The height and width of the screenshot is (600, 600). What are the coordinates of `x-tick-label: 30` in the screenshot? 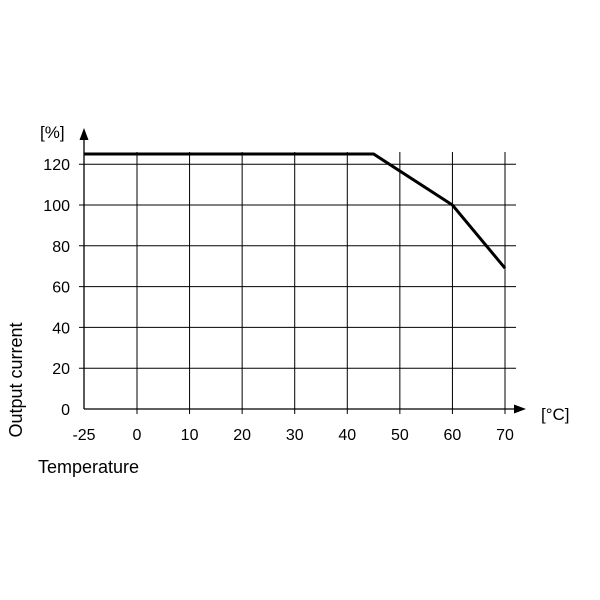 It's located at (295, 435).